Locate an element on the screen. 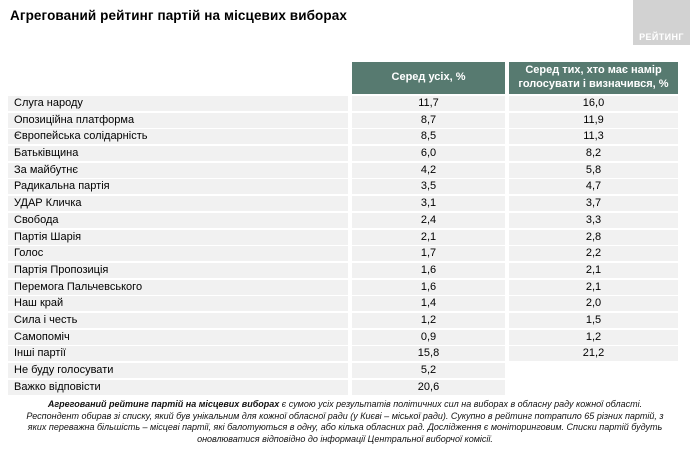  table-row: Інші партії 15,8 21,2 is located at coordinates (345, 354).